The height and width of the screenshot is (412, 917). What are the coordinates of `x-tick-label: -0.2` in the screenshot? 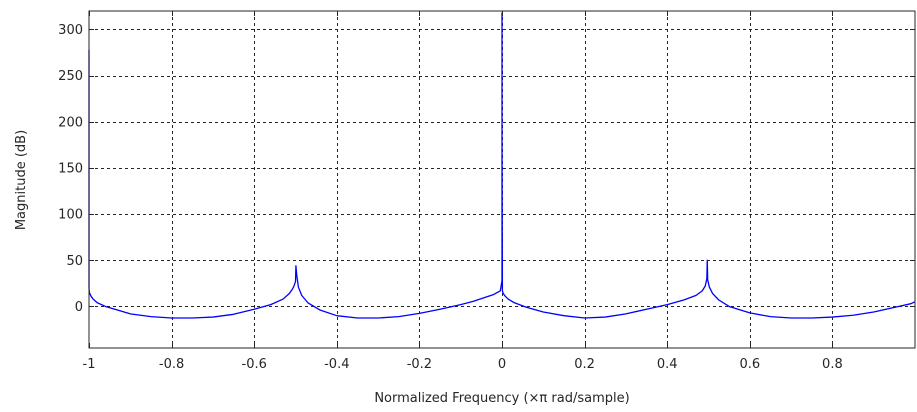 It's located at (419, 364).